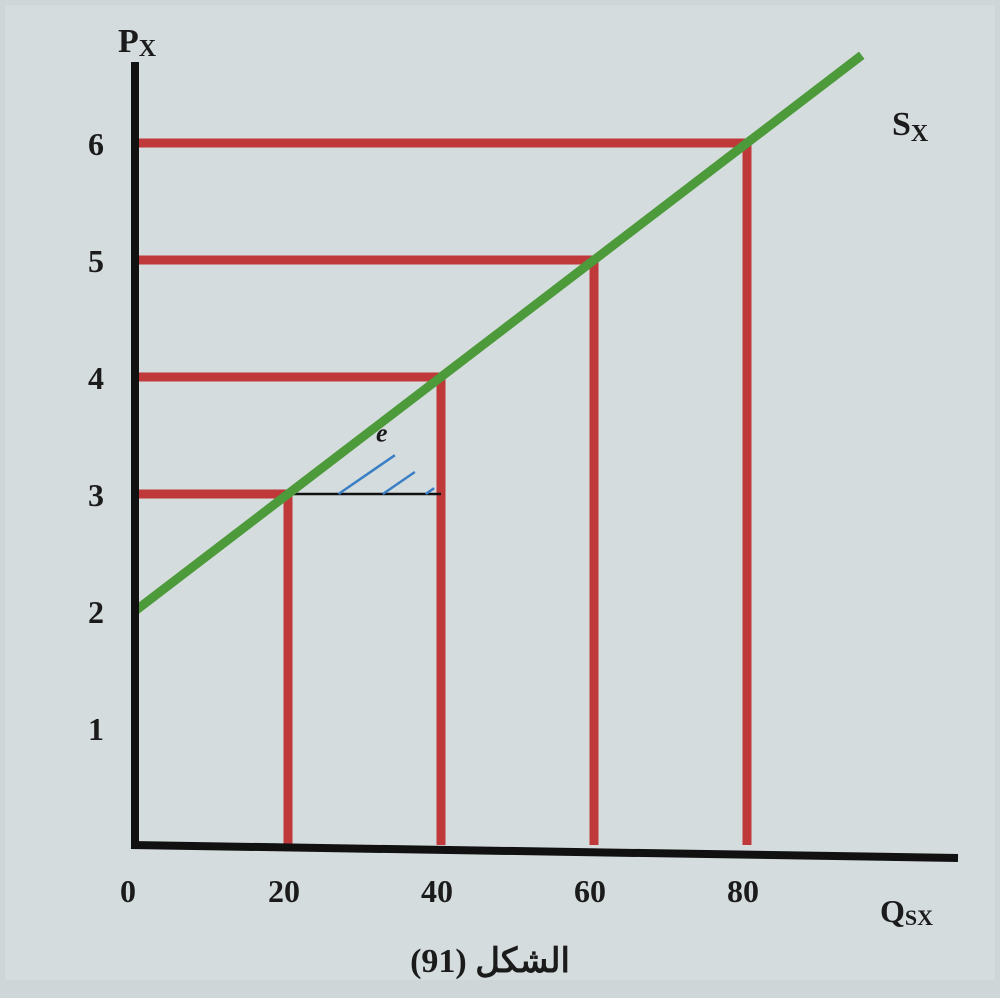 The width and height of the screenshot is (1000, 998). Describe the element at coordinates (906, 911) in the screenshot. I see `x-axis-label: QSX` at that location.